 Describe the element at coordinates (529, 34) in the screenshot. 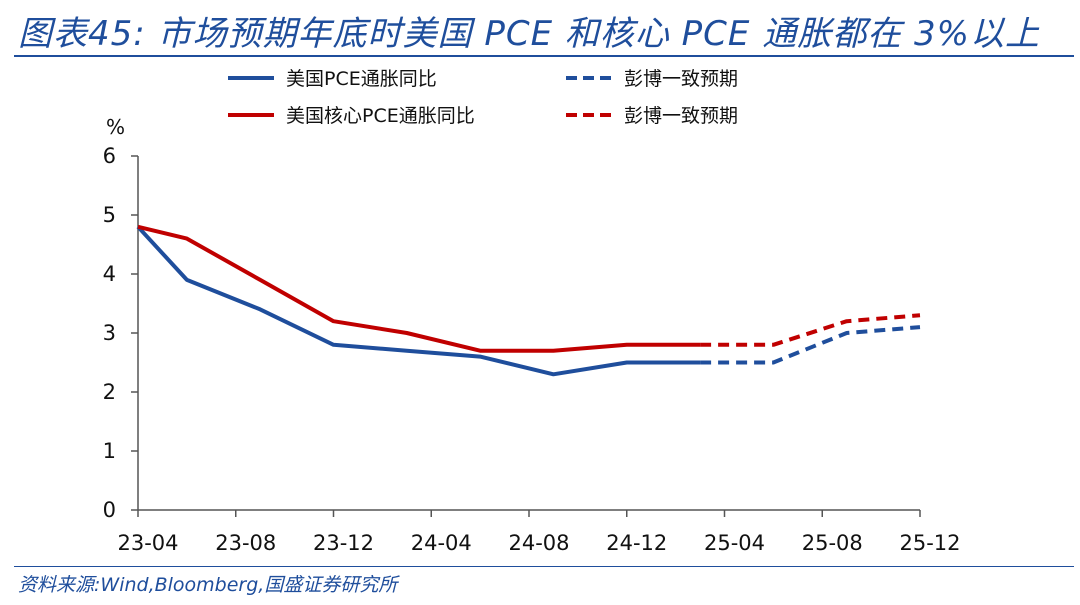

I see `figure-title: 图表45: 市场预期年底时美国 PCE 和核心 PCE 通胀都在 3%以上` at that location.